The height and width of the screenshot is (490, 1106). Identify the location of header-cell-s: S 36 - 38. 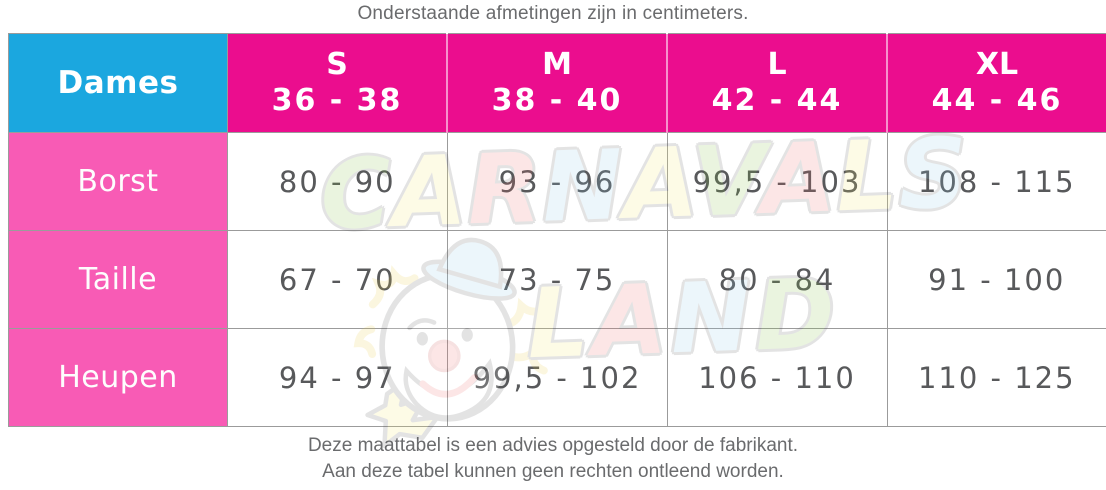
(337, 83).